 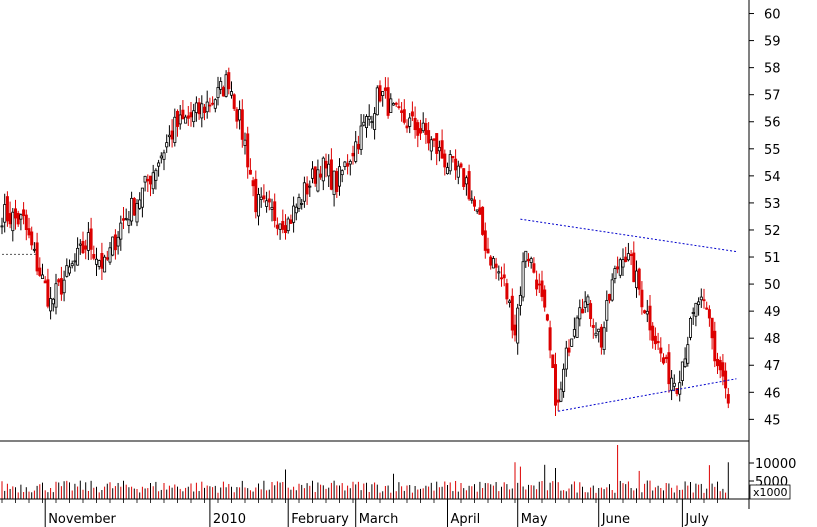 I want to click on month-label: June, so click(x=615, y=519).